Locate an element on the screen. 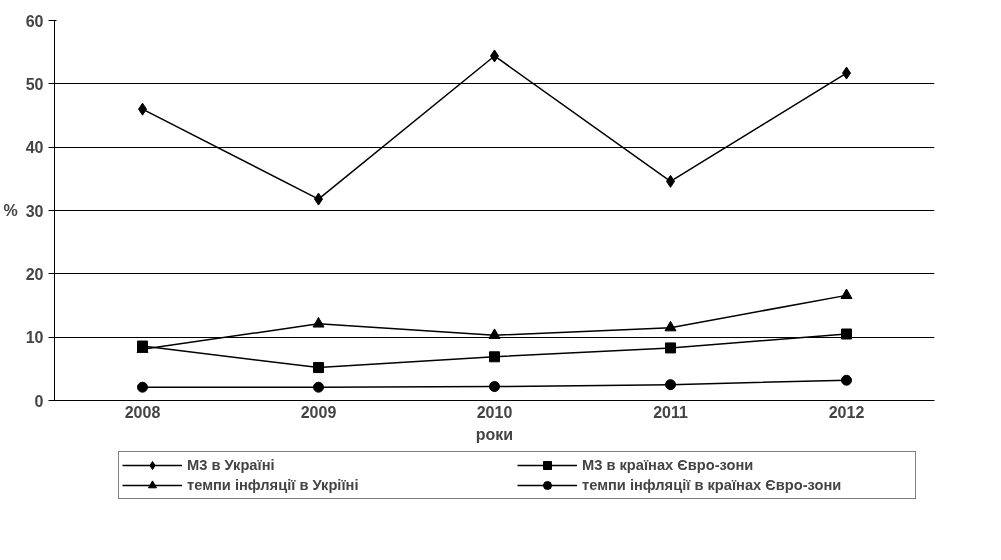 This screenshot has width=1001, height=560. y-tick-label: 30 is located at coordinates (34, 211).